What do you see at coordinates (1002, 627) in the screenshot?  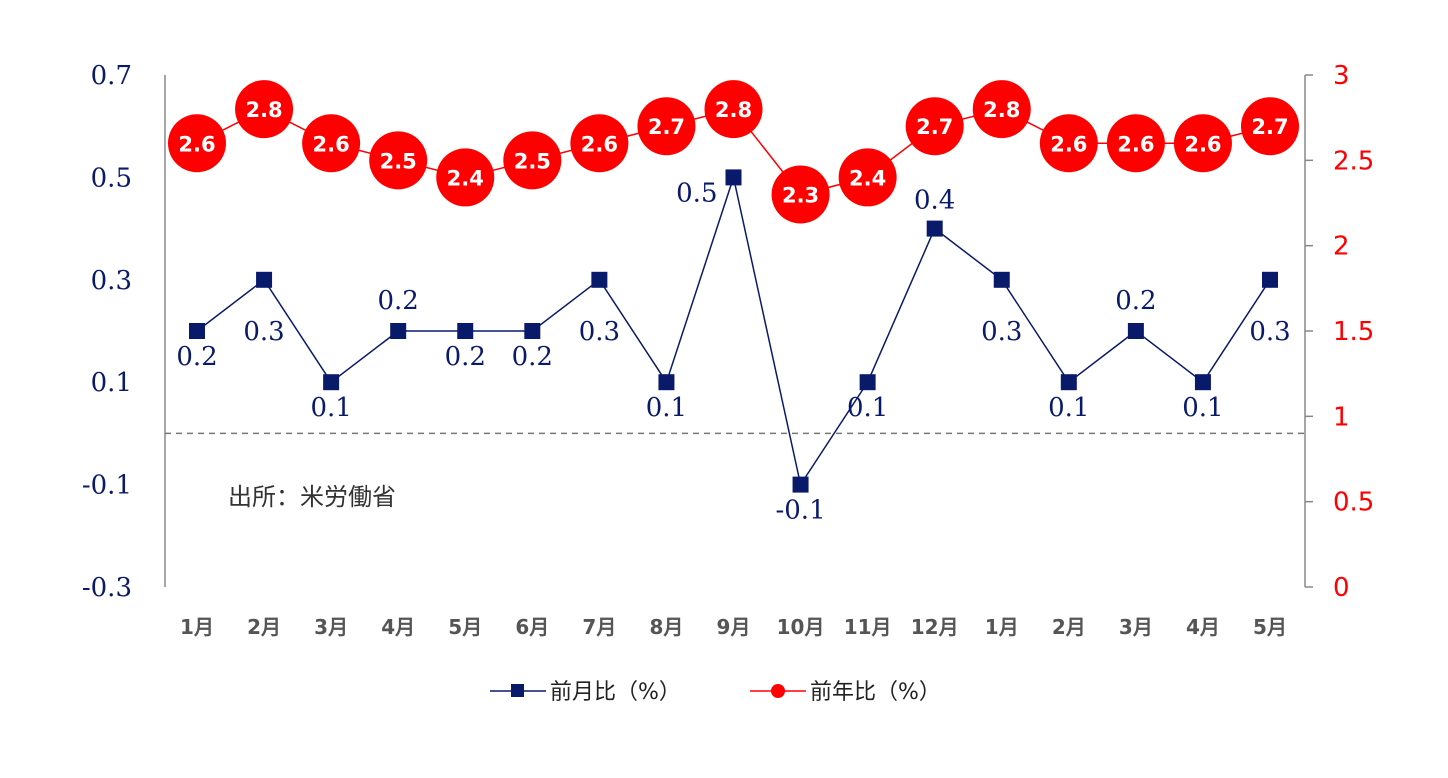 I see `x-axis-tick-label: 1月` at bounding box center [1002, 627].